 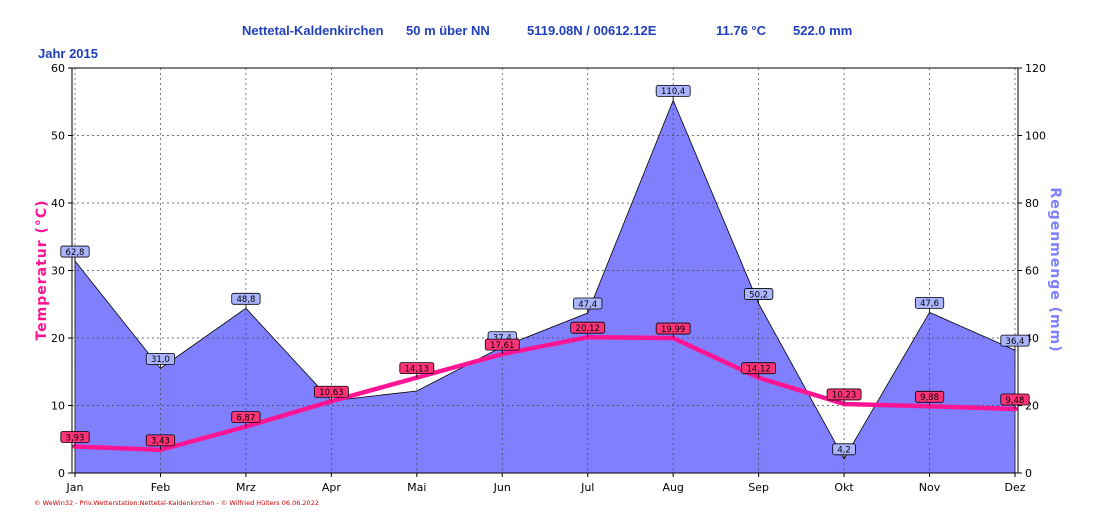 I want to click on x-tick-label: Apr, so click(x=332, y=487).